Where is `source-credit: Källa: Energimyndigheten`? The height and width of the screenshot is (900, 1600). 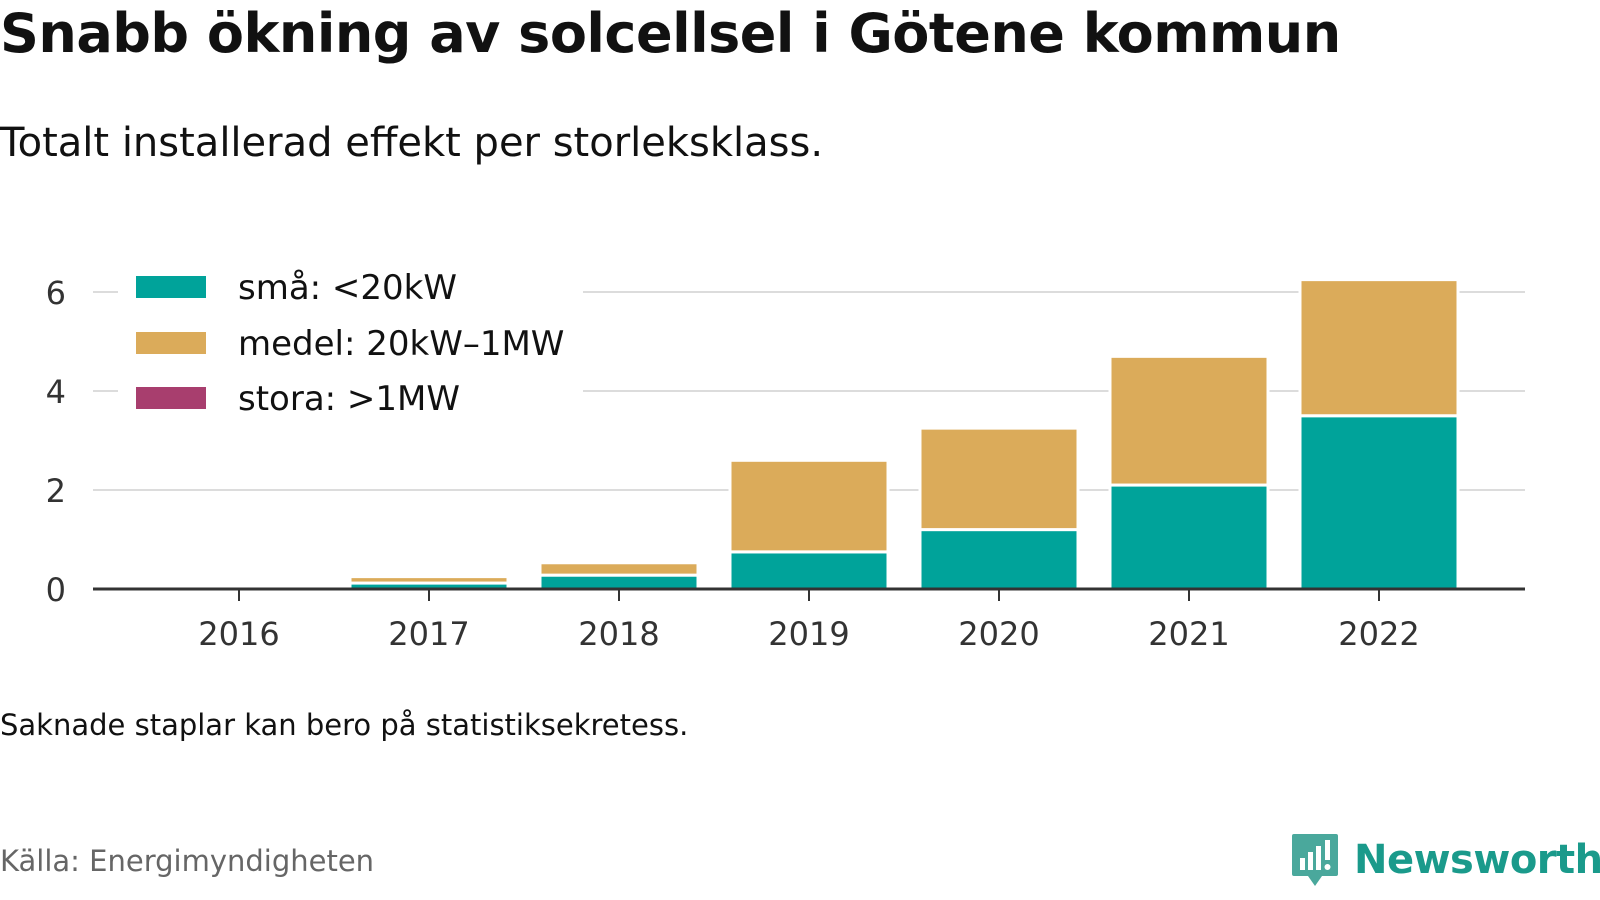 source-credit: Källa: Energimyndigheten is located at coordinates (187, 861).